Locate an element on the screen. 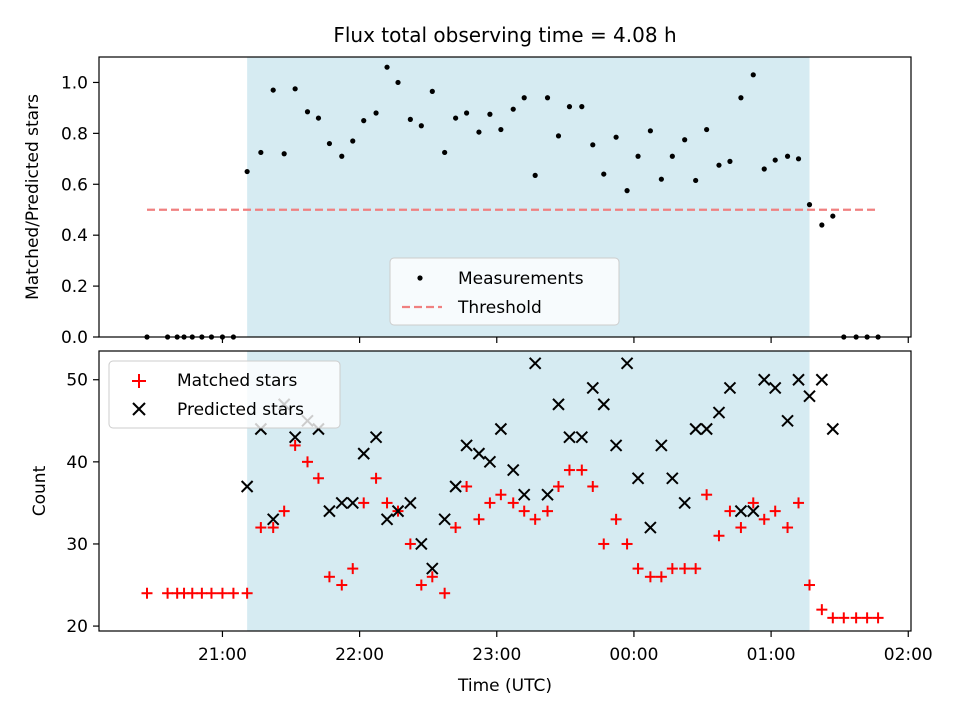  top-y-tick-label: 0.0 is located at coordinates (74, 338).